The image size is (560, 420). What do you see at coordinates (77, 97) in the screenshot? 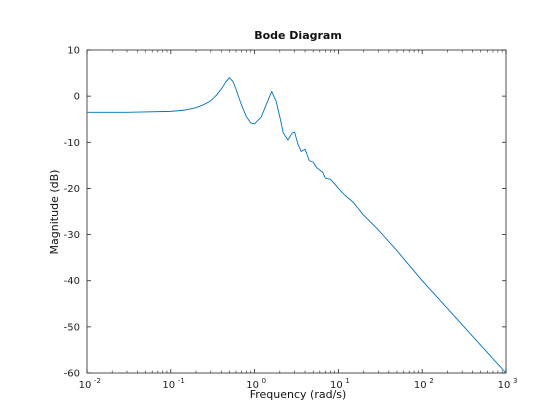
I see `y-tick-label: 0` at bounding box center [77, 97].